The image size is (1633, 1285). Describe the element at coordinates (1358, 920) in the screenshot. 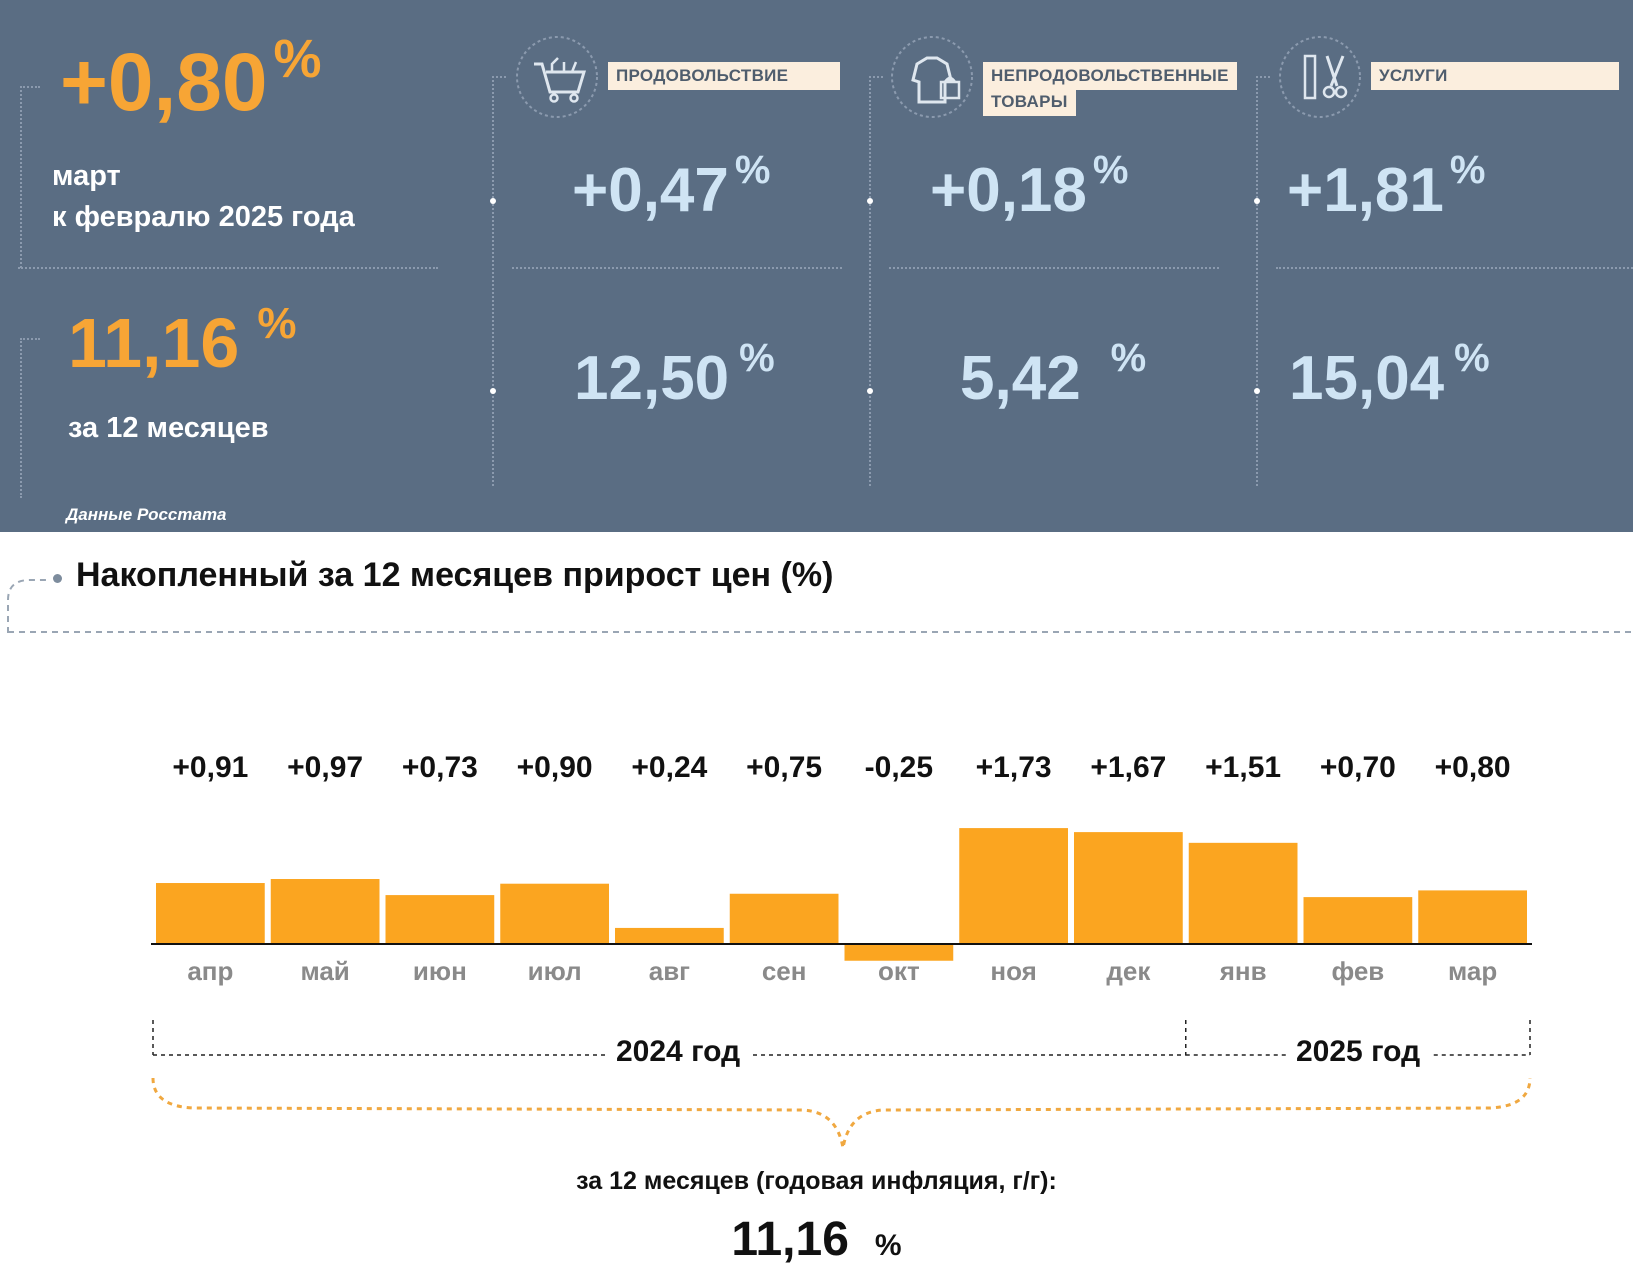

I see `bar-фев` at that location.